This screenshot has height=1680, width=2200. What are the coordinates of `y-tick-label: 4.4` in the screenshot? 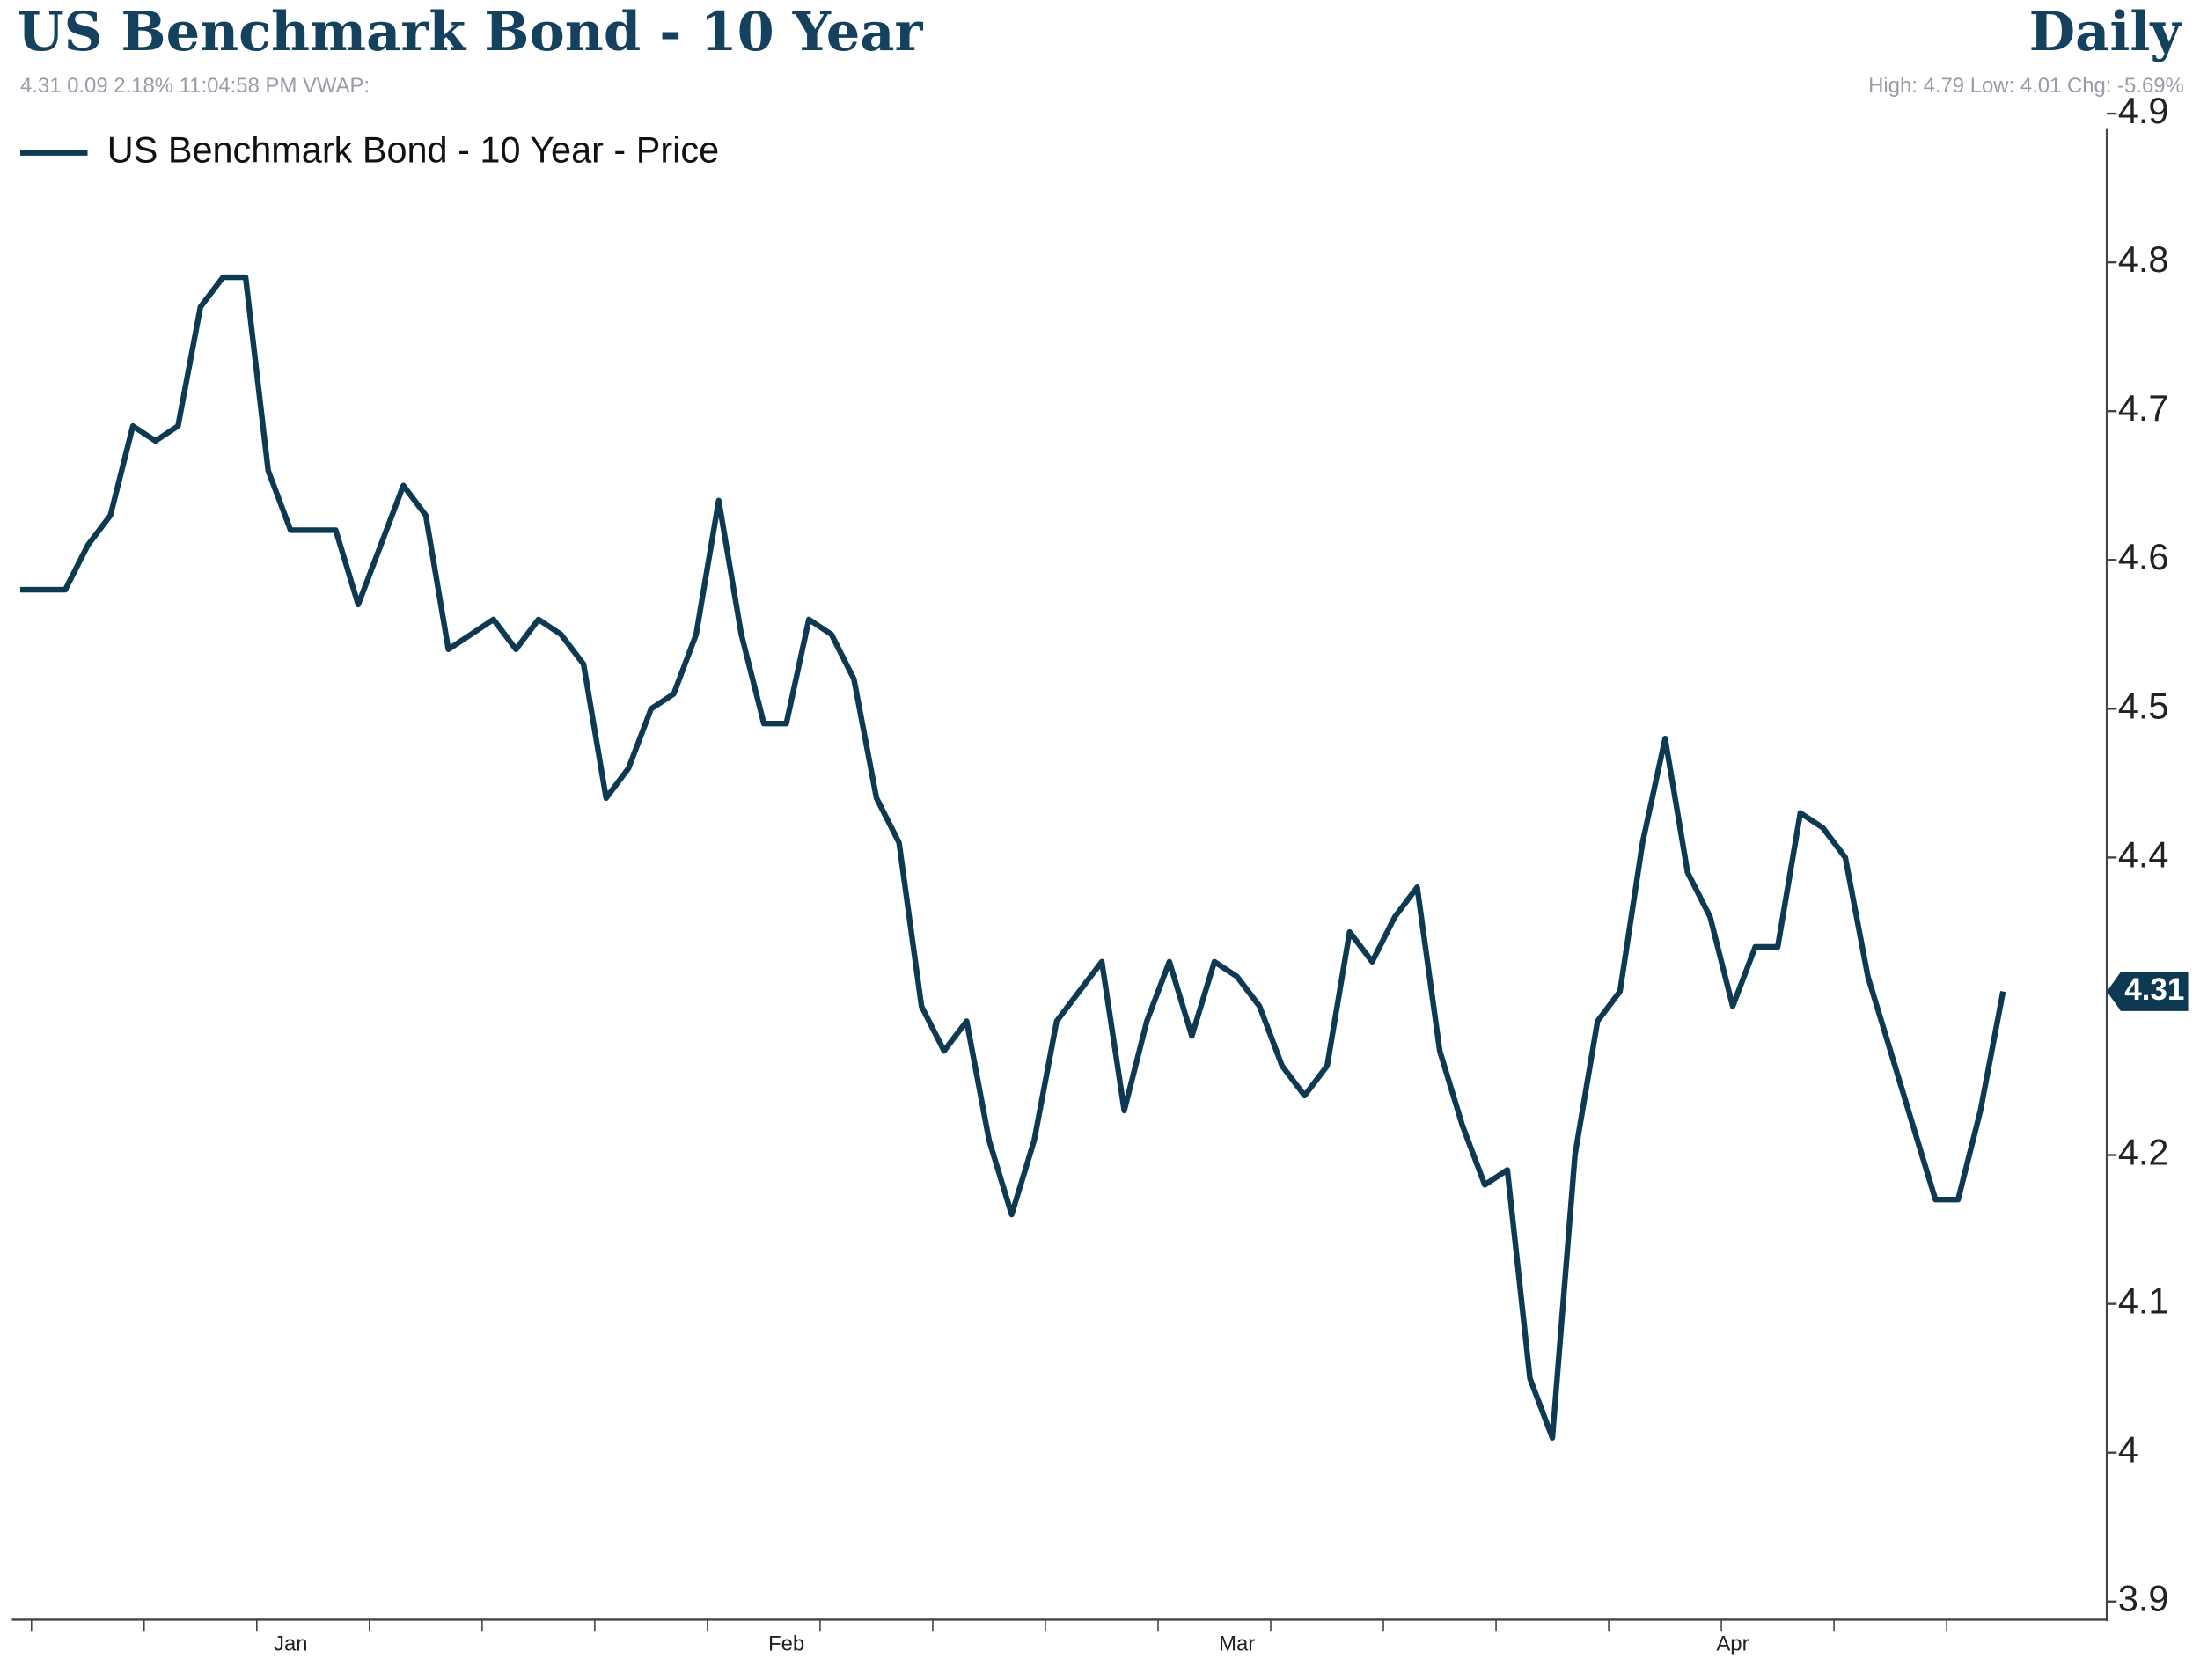 It's located at (2144, 854).